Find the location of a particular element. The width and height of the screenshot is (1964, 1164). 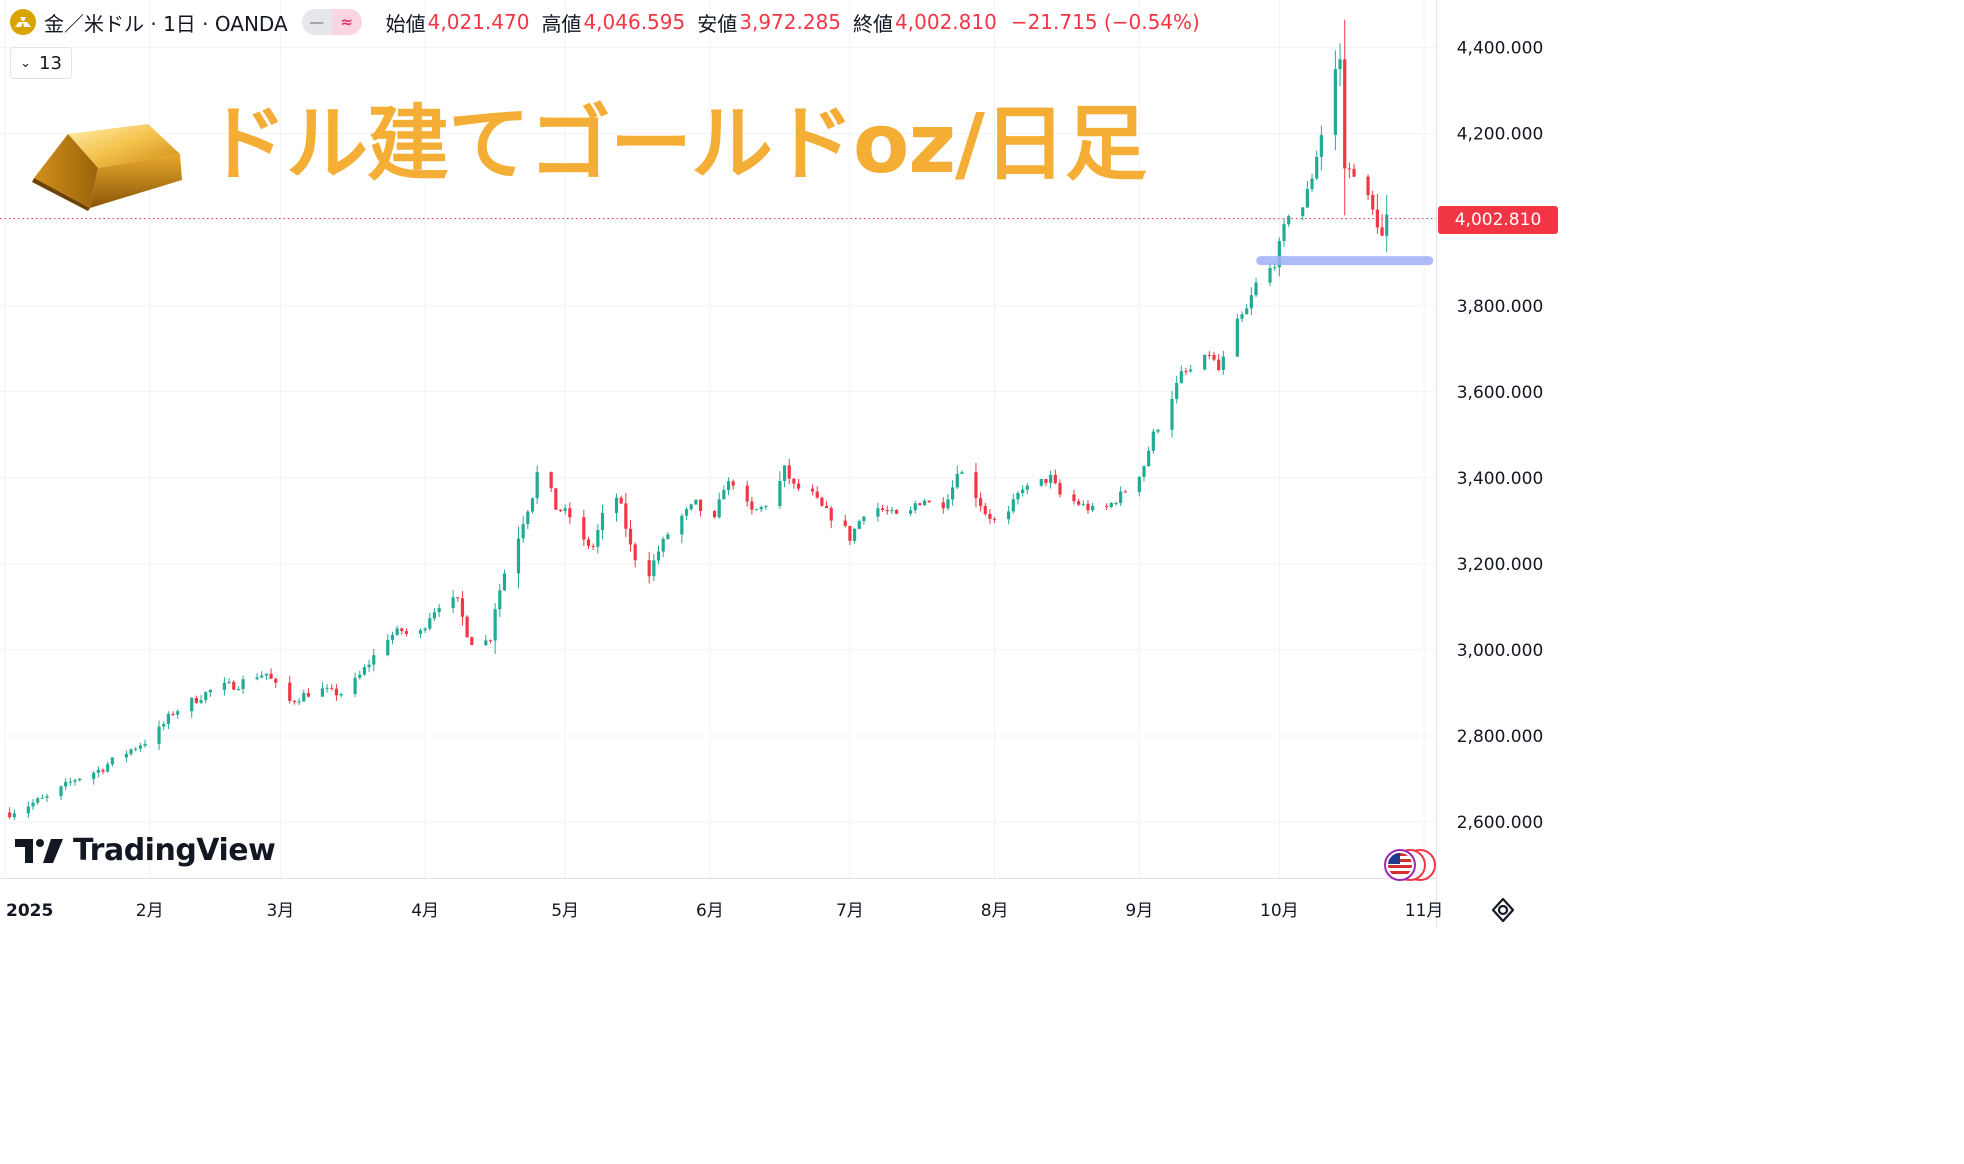

chart-mode-toggle: — ≈ is located at coordinates (331, 22).